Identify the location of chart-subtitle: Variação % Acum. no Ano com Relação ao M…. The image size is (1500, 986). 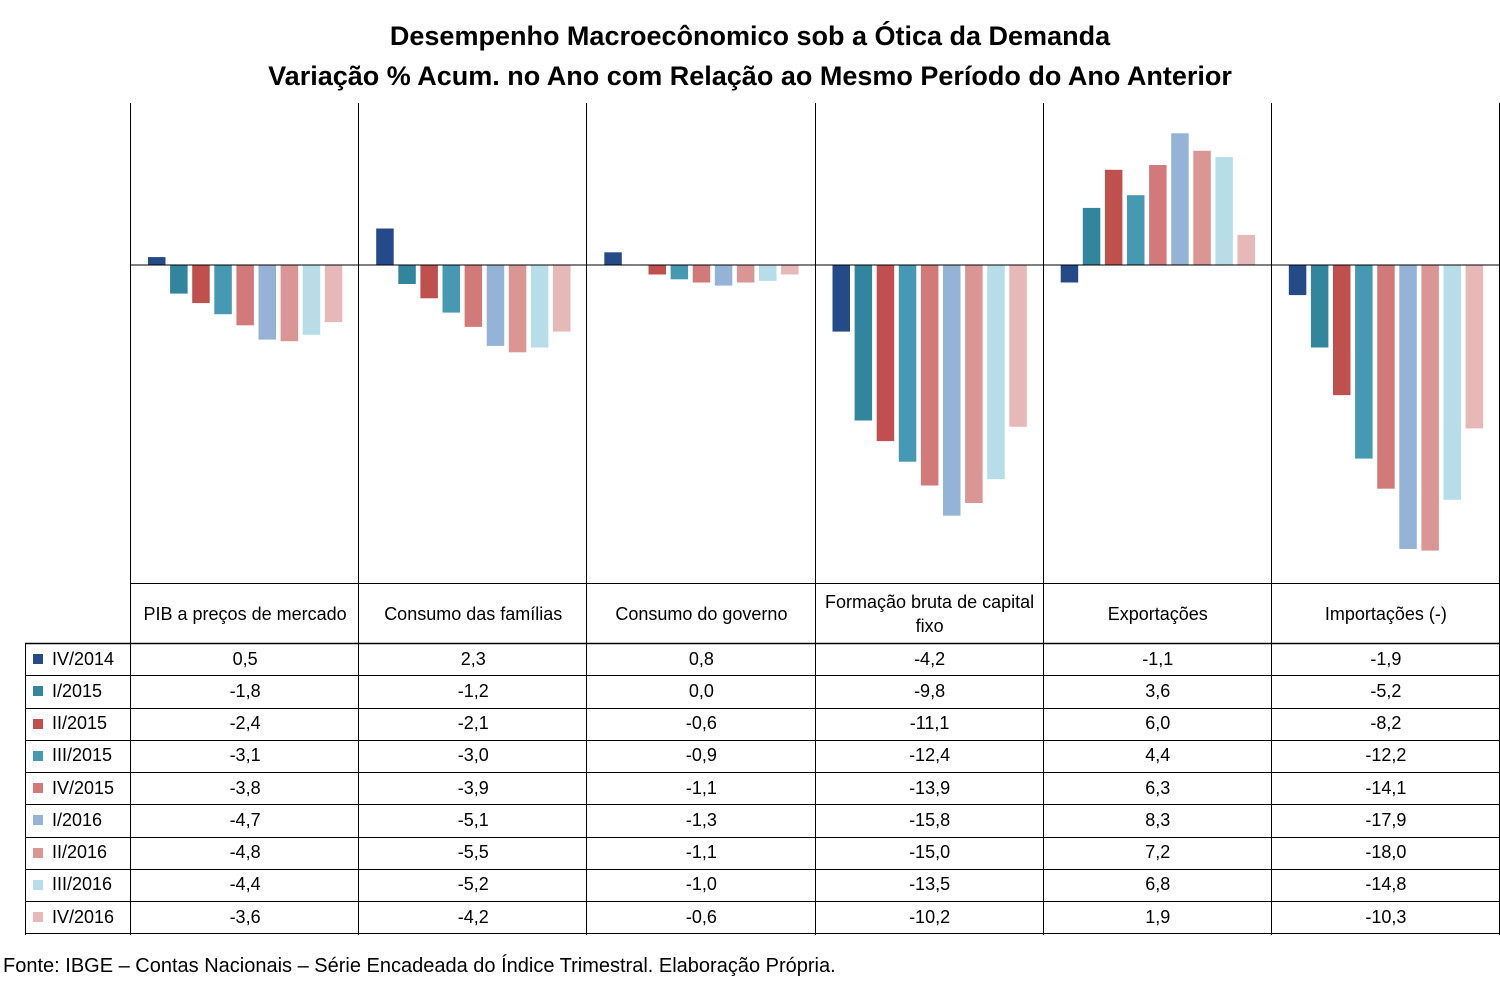
(750, 76).